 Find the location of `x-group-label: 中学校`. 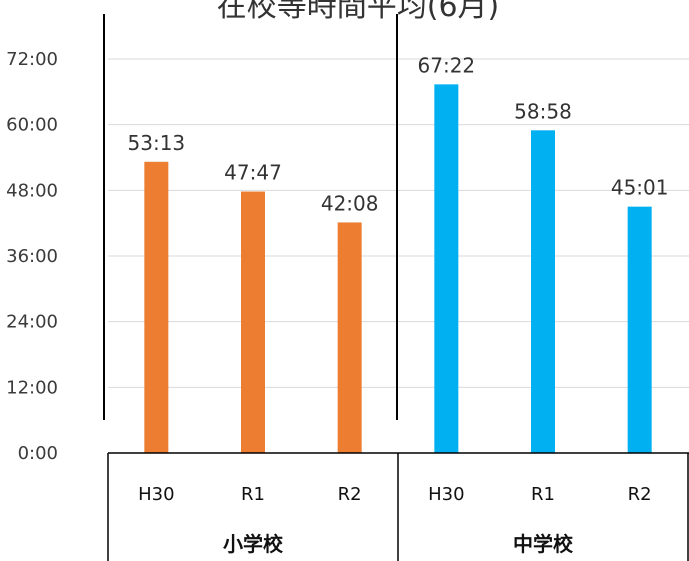

x-group-label: 中学校 is located at coordinates (543, 544).